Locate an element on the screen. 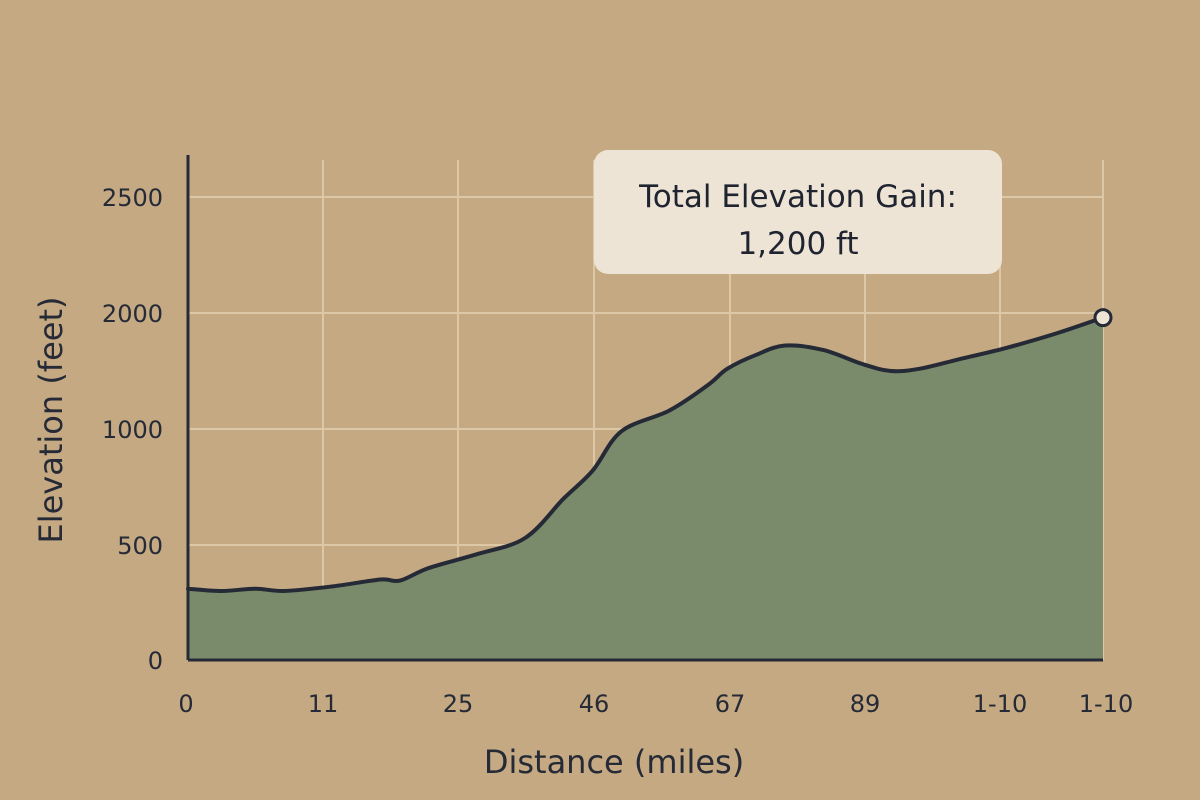 This screenshot has height=800, width=1200. y-tick-label-1000: 1000 is located at coordinates (132, 430).